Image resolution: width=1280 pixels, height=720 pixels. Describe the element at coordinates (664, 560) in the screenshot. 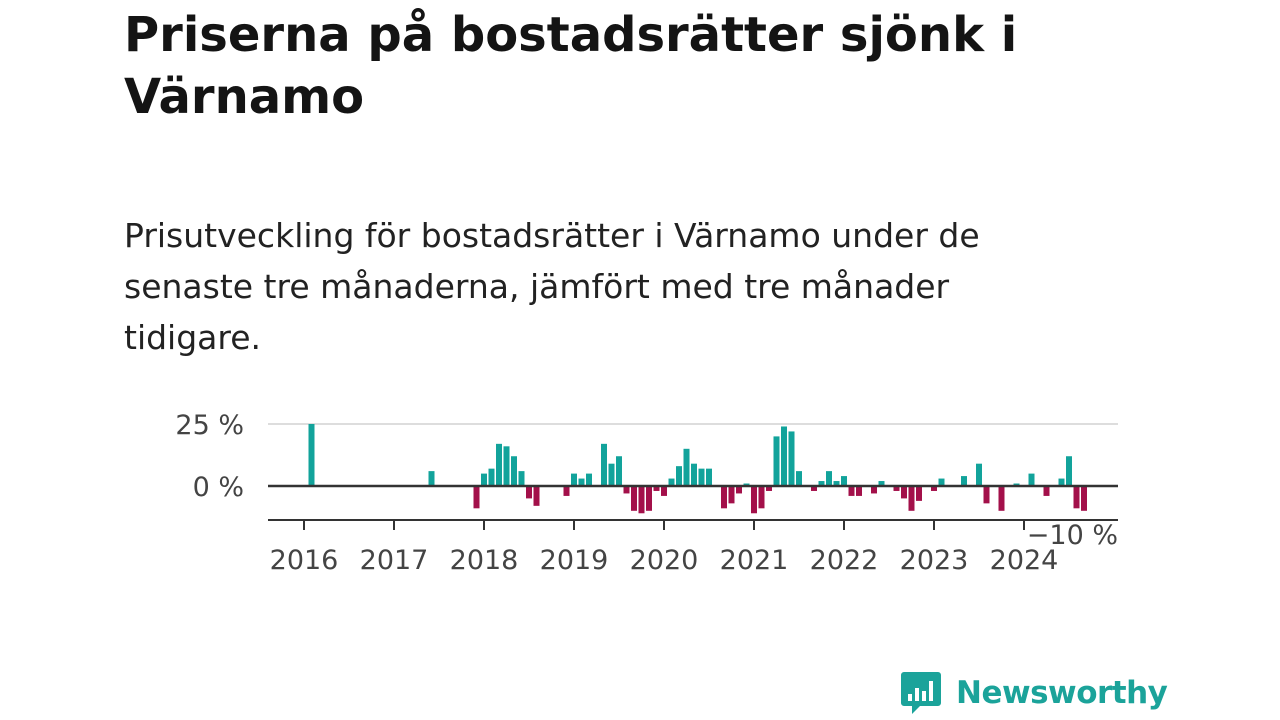

I see `x-tick-label: 2020` at that location.